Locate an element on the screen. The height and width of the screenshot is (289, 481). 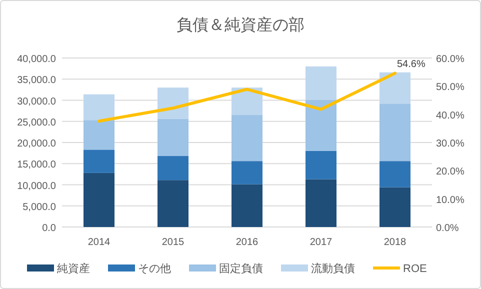
y-tick-label: 0.0 is located at coordinates (49, 228).